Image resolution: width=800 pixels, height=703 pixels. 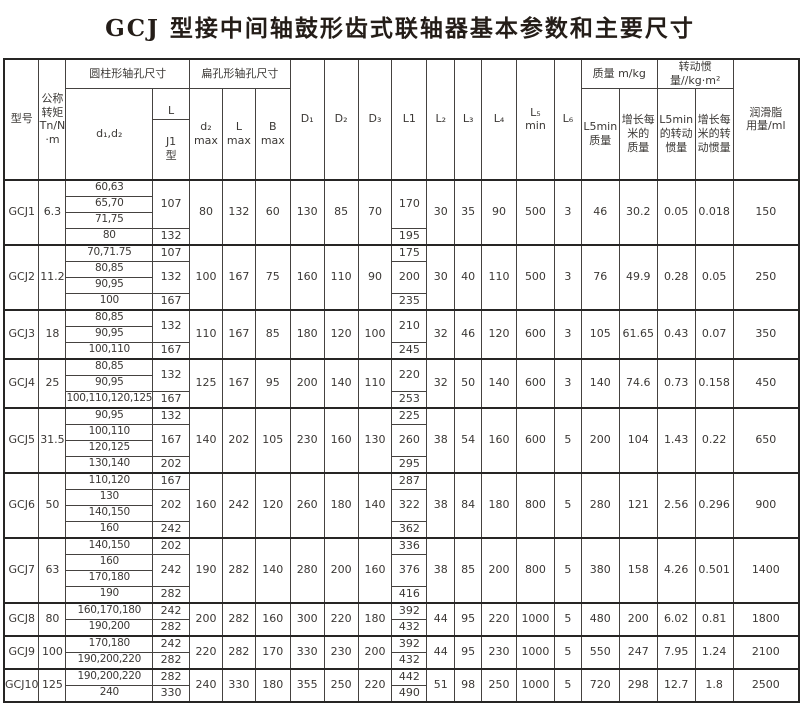 What do you see at coordinates (272, 684) in the screenshot?
I see `bmax-cell: 180` at bounding box center [272, 684].